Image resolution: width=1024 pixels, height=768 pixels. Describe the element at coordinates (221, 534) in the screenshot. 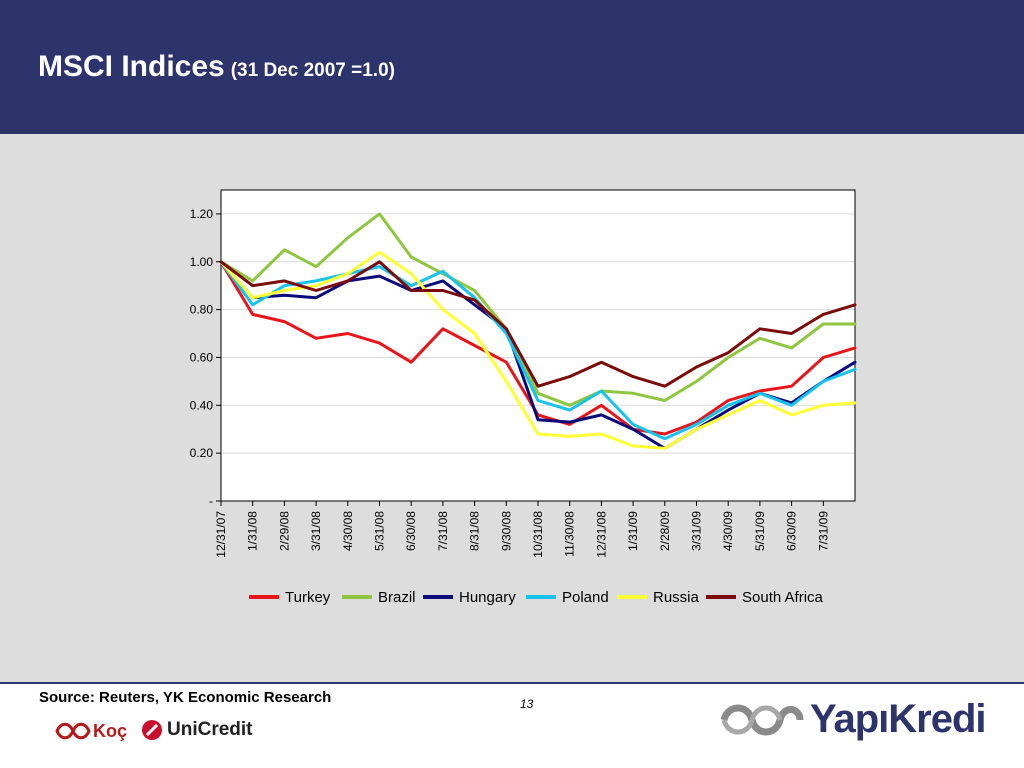

I see `x-tick-label: 12/31/07` at that location.